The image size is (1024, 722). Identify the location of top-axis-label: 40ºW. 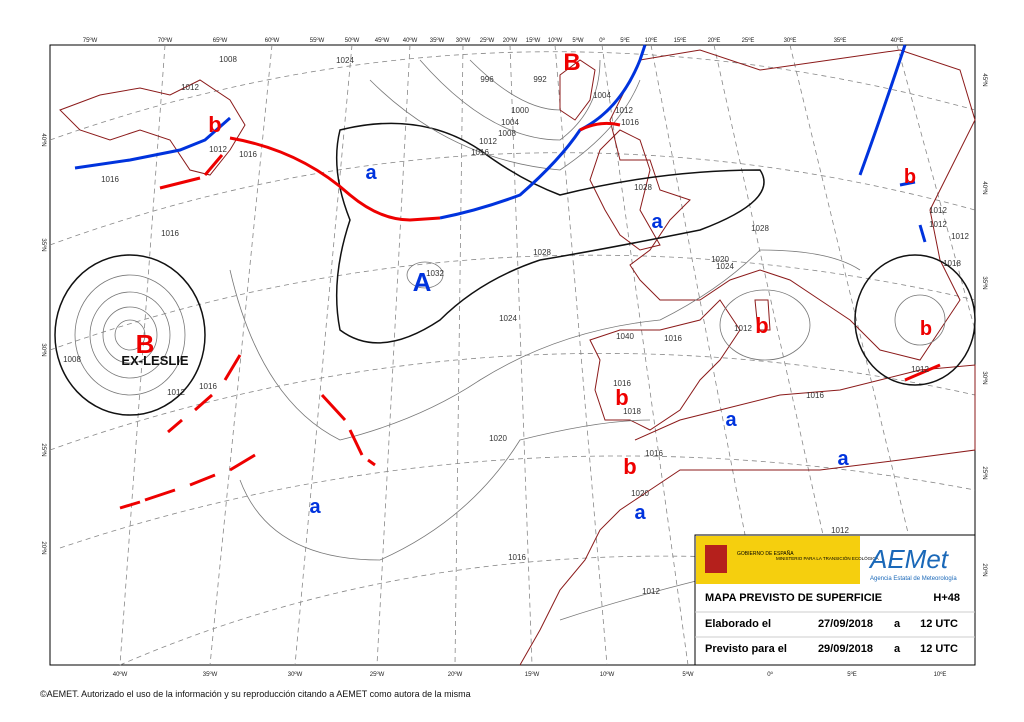
(410, 40).